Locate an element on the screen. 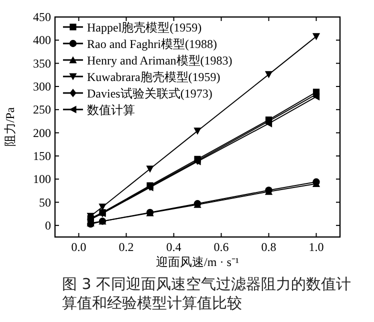 Image resolution: width=374 pixels, height=322 pixels. x-tick-label: 0.6 is located at coordinates (221, 247).